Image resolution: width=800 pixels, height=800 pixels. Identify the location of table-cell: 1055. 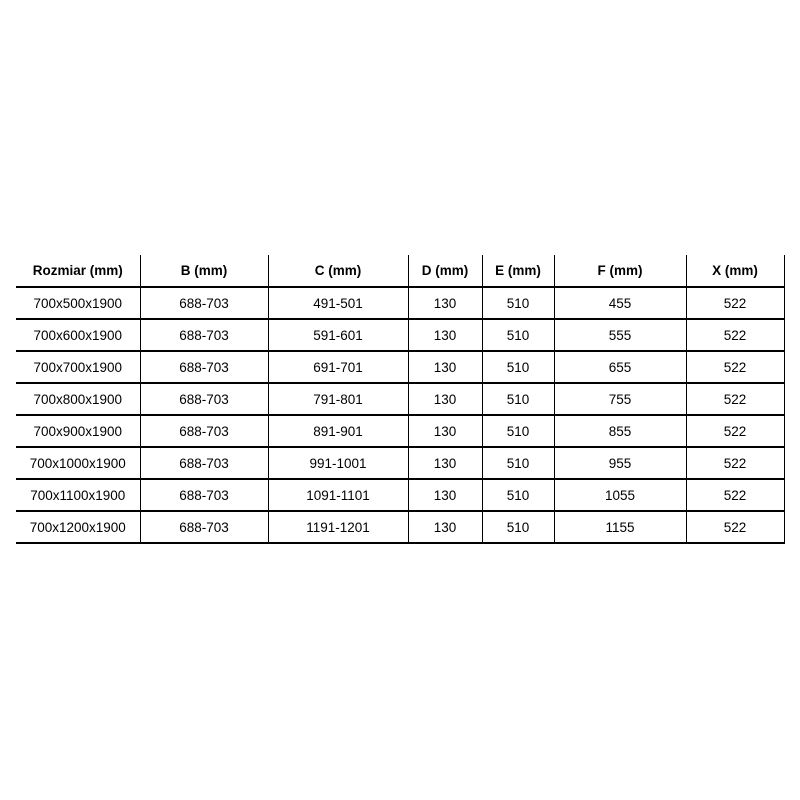
(620, 495).